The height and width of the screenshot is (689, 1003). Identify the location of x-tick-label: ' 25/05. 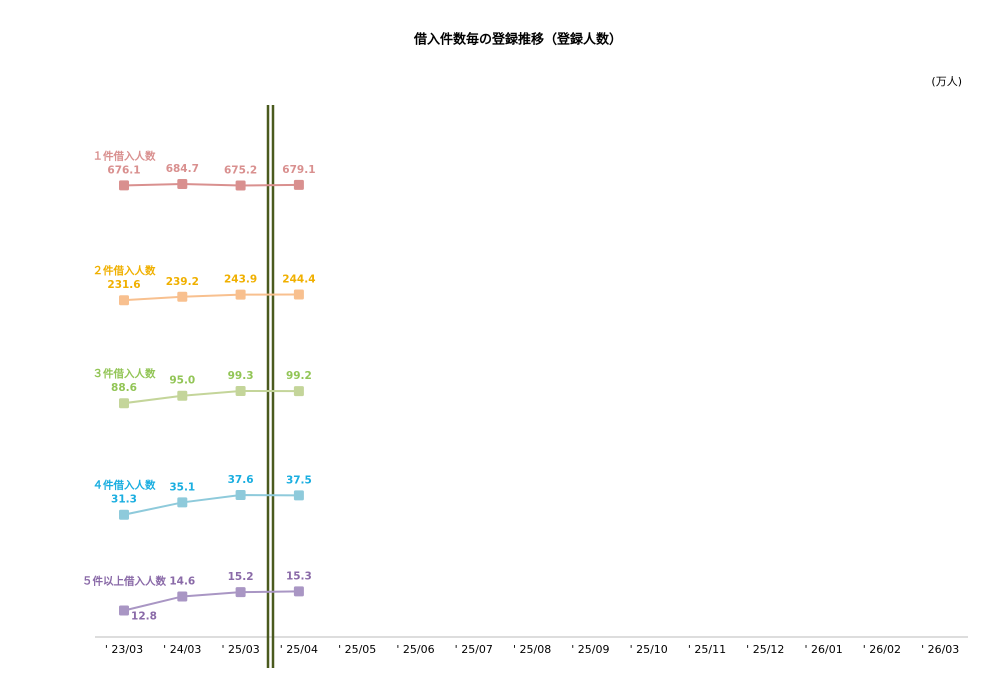
(357, 649).